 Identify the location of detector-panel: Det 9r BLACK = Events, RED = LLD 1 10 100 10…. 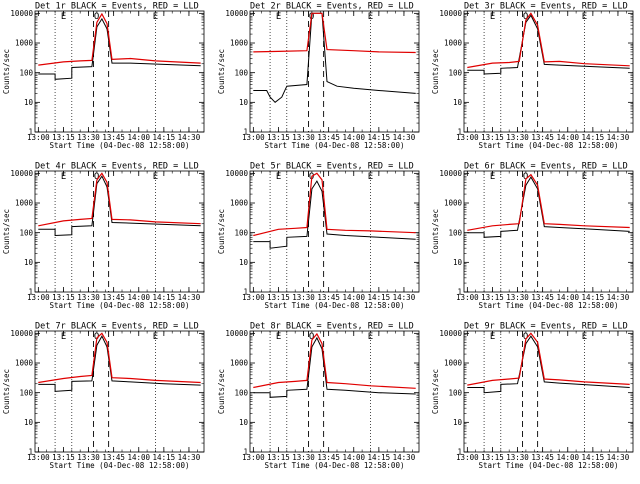
(532, 396).